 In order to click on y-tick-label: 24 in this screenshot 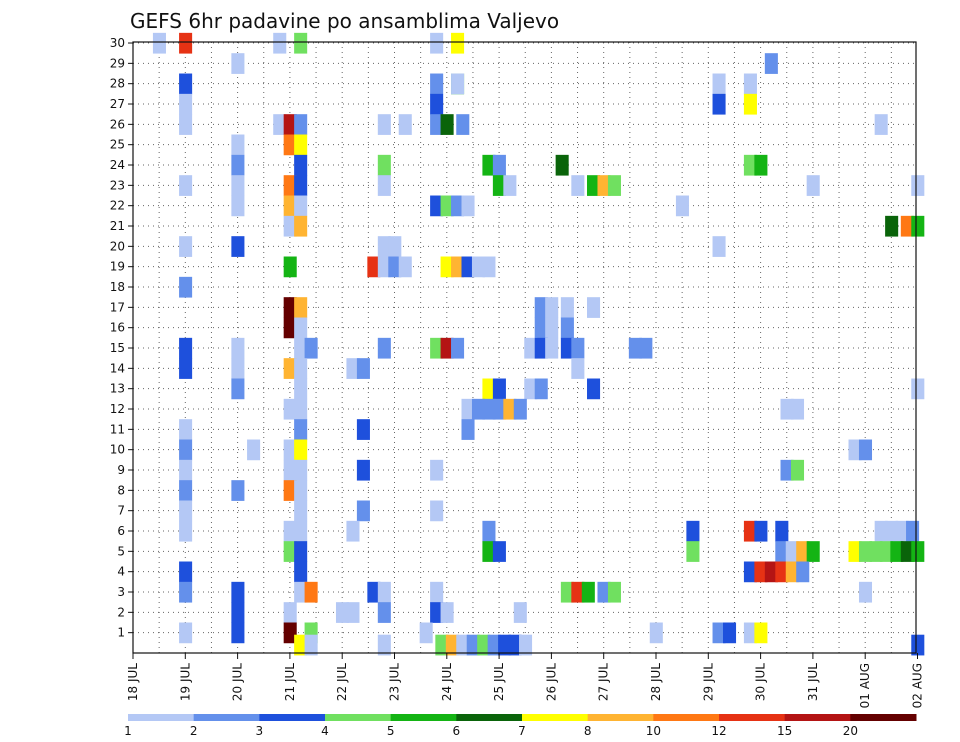, I will do `click(117, 165)`.